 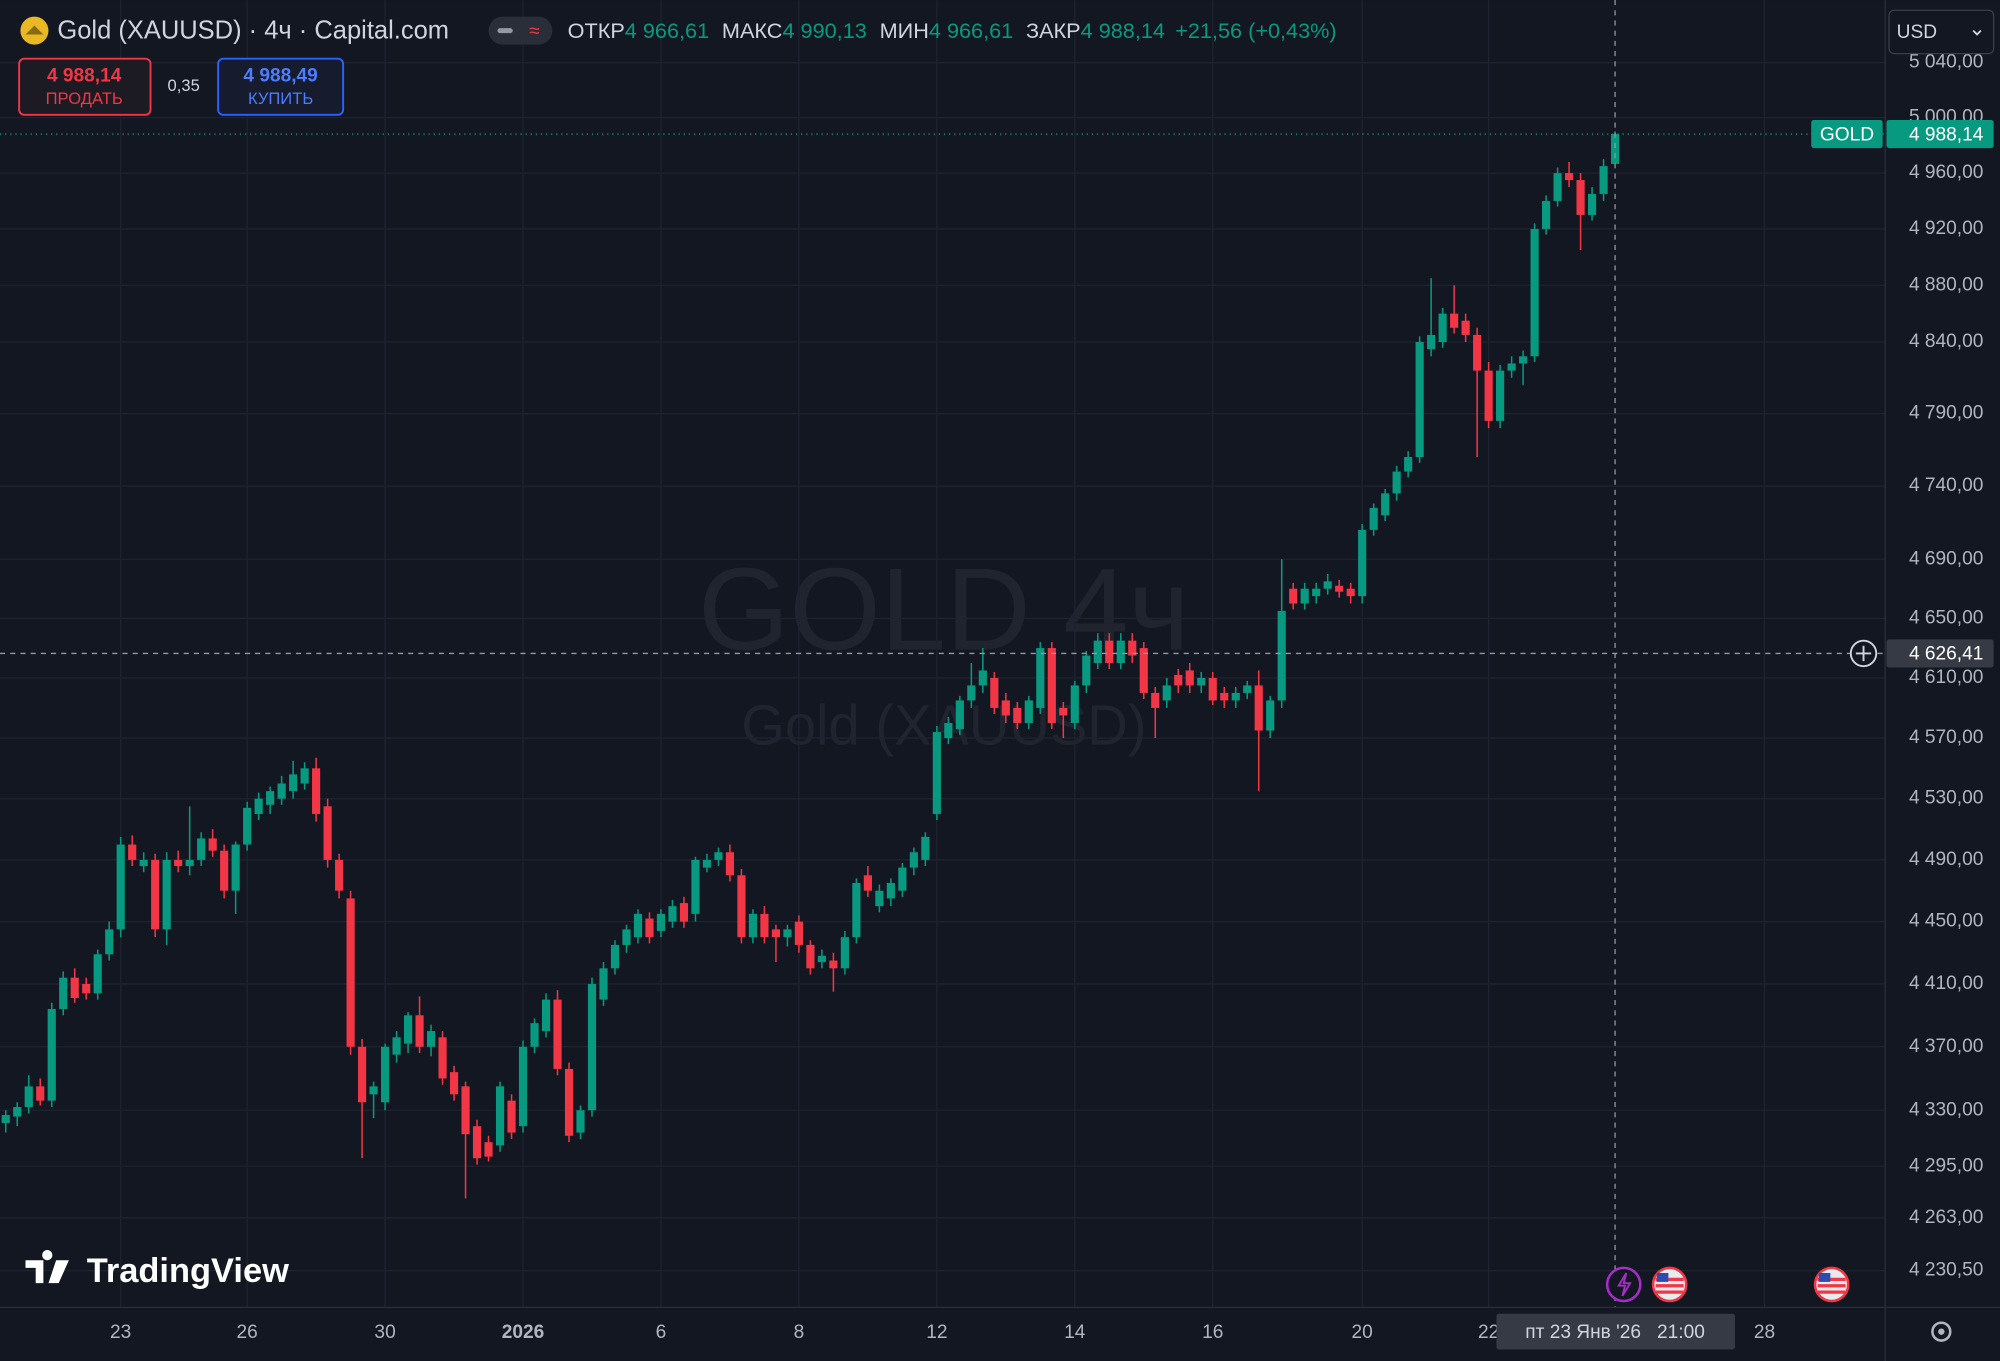 What do you see at coordinates (47, 1267) in the screenshot?
I see `brand-logo` at bounding box center [47, 1267].